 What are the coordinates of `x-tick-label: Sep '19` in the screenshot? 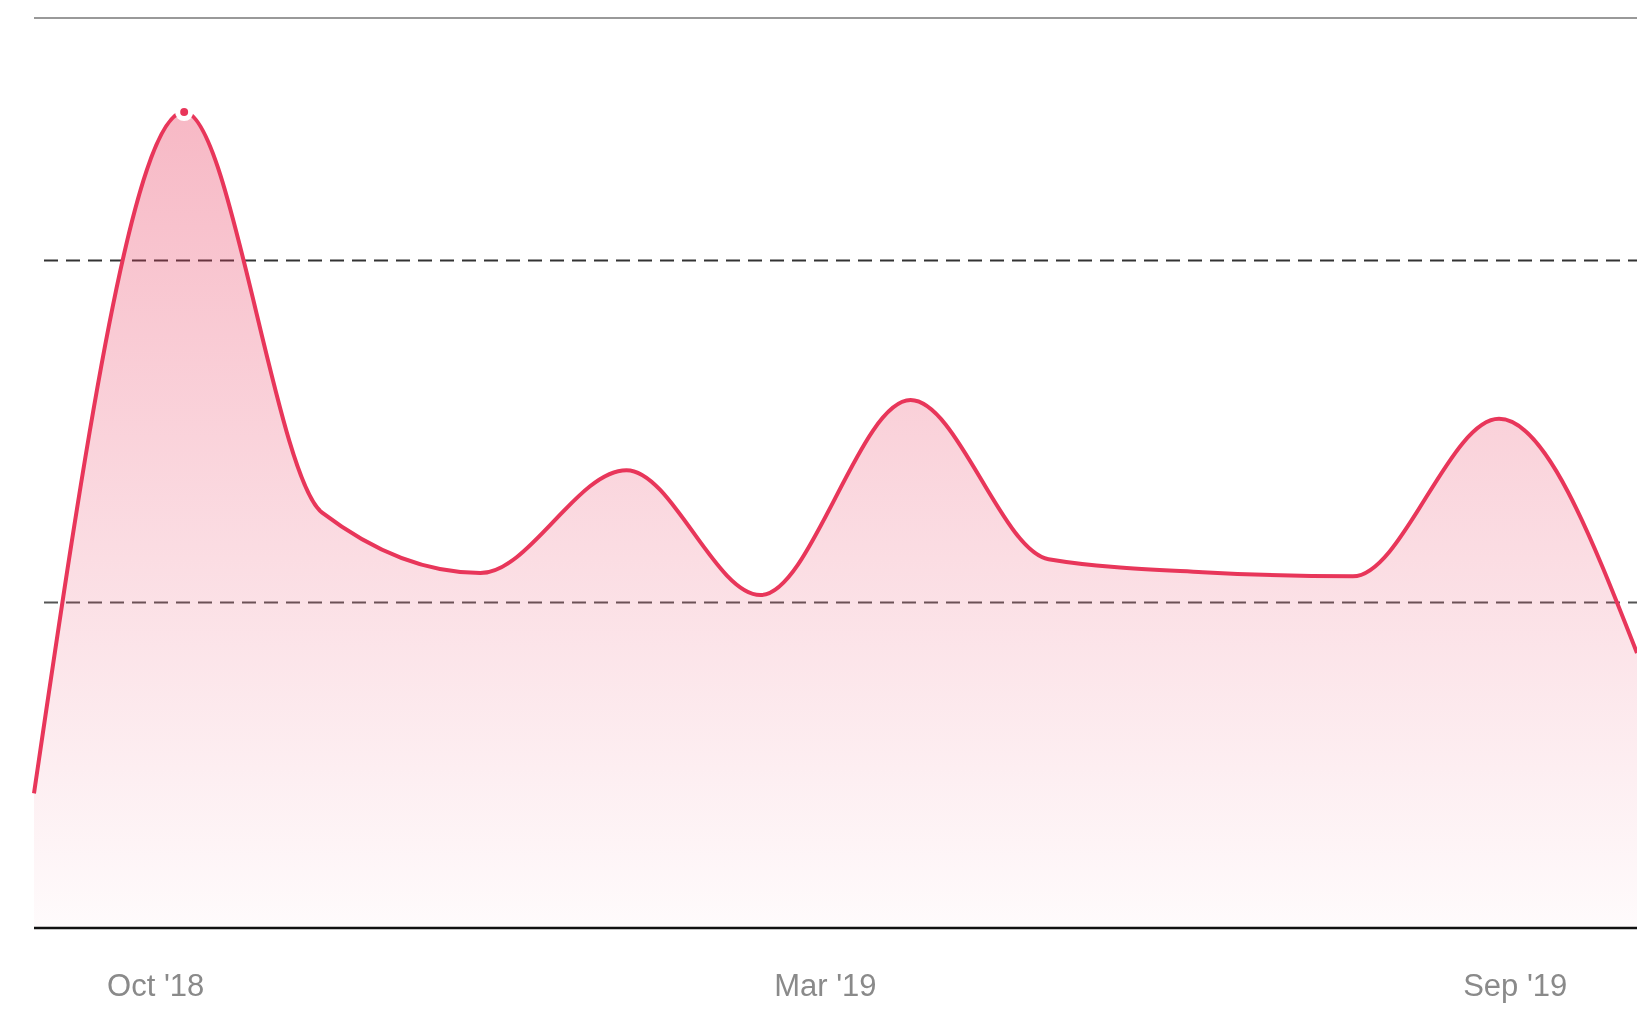 It's located at (1515, 985).